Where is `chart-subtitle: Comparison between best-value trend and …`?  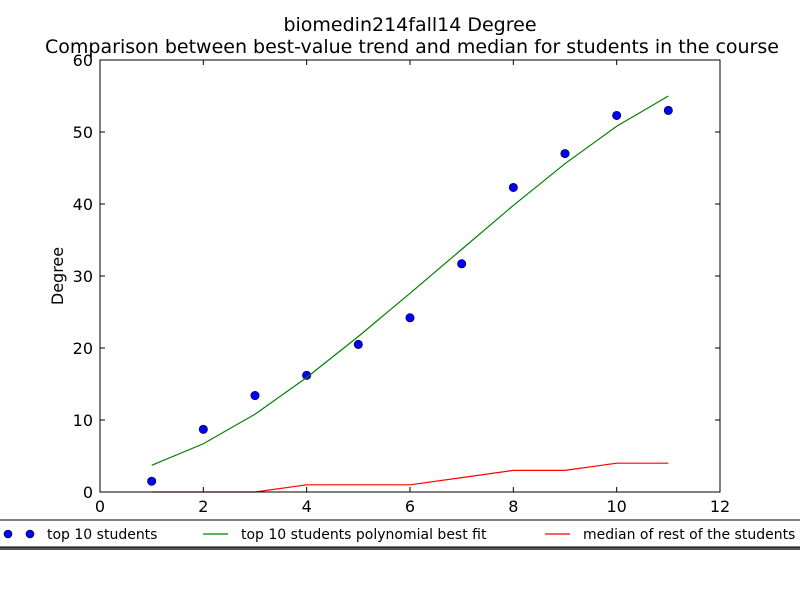
chart-subtitle: Comparison between best-value trend and … is located at coordinates (412, 47).